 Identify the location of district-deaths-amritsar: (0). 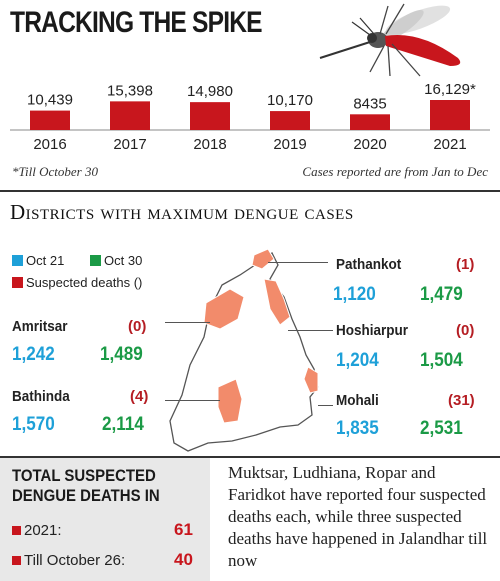
(137, 326).